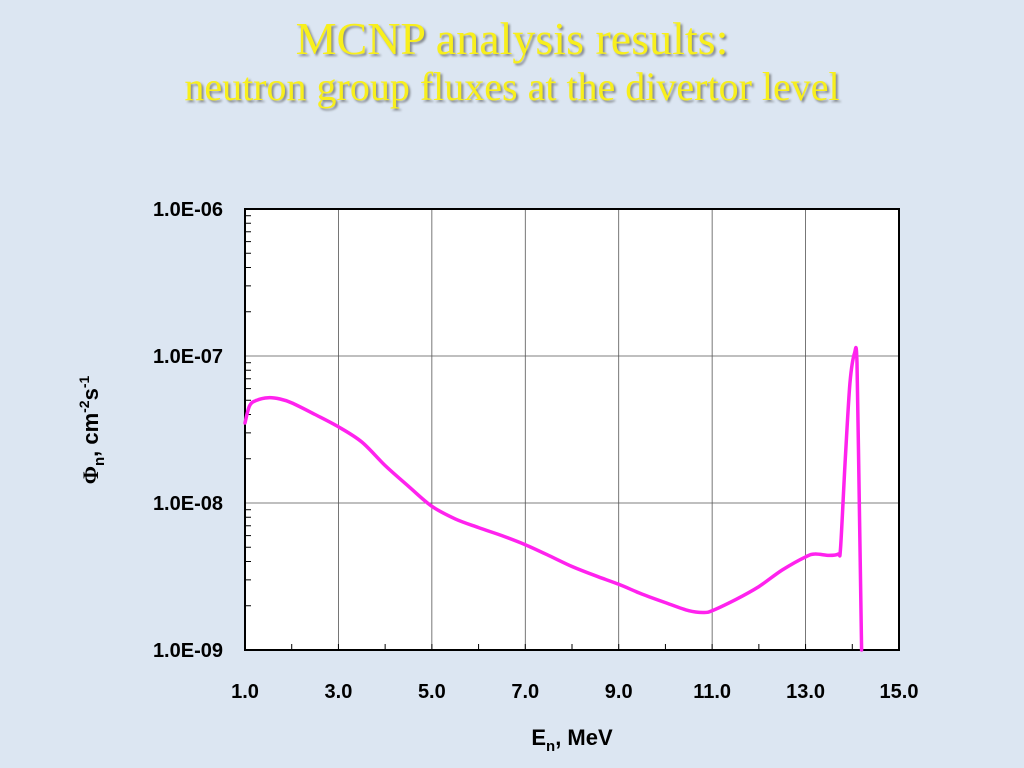  I want to click on x-tick-label: 9.0, so click(619, 692).